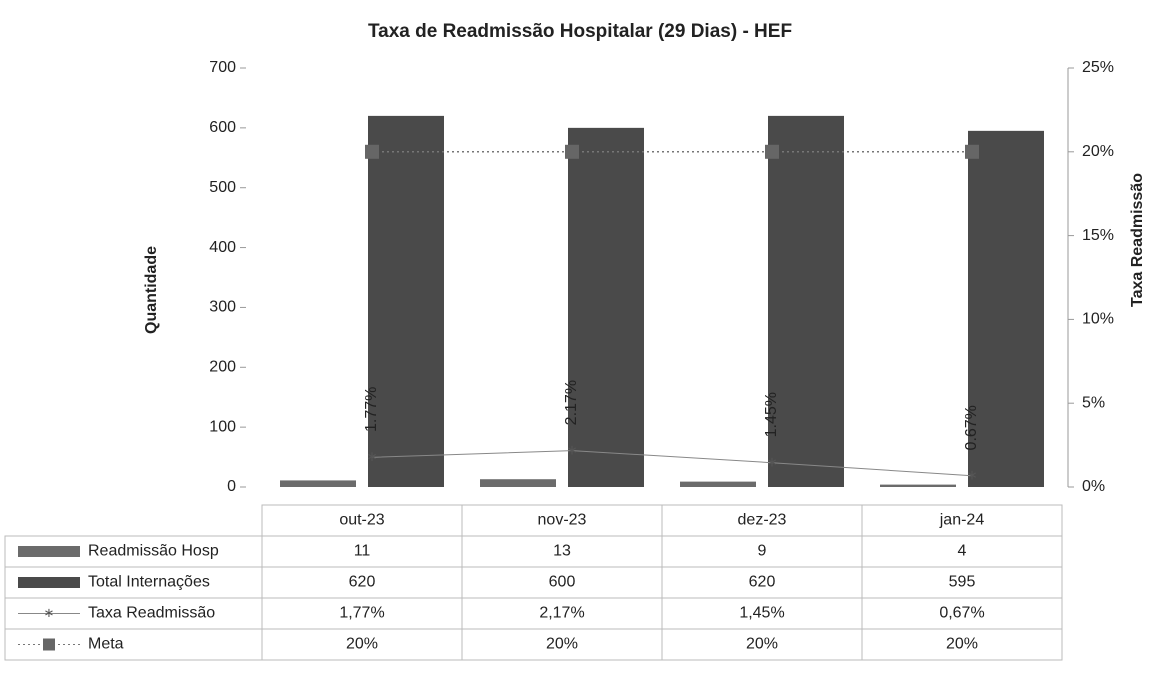  I want to click on legend-marker, so click(49, 644).